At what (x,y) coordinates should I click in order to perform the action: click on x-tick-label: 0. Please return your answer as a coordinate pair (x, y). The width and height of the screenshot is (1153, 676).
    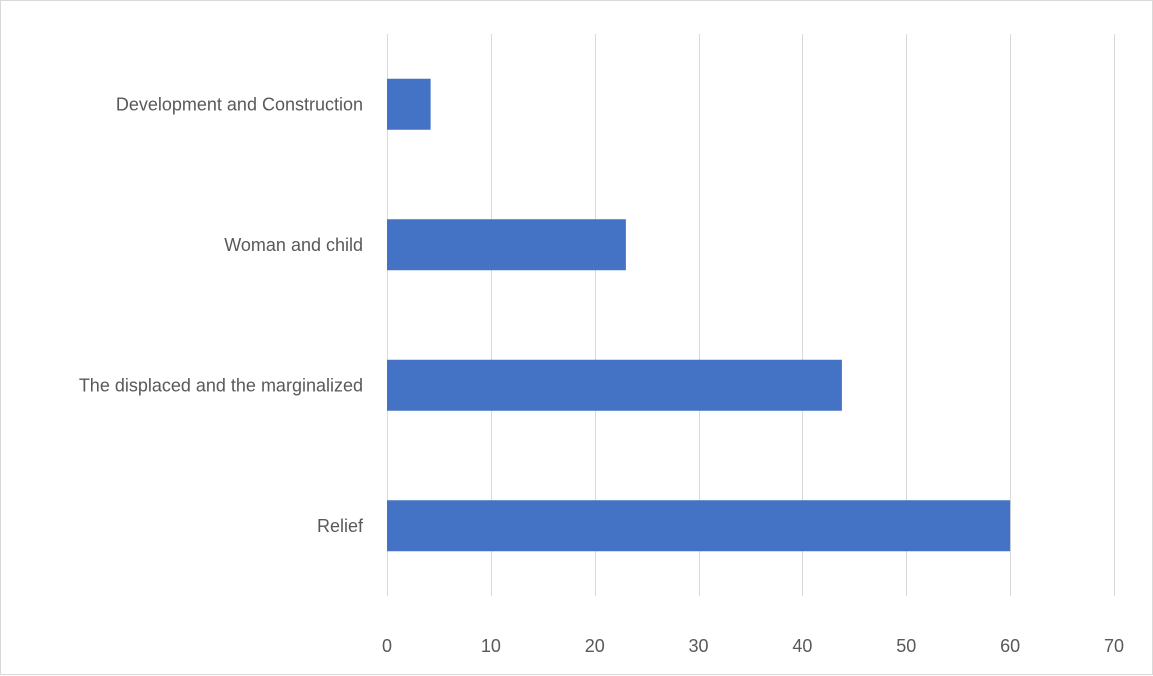
    Looking at the image, I should click on (387, 646).